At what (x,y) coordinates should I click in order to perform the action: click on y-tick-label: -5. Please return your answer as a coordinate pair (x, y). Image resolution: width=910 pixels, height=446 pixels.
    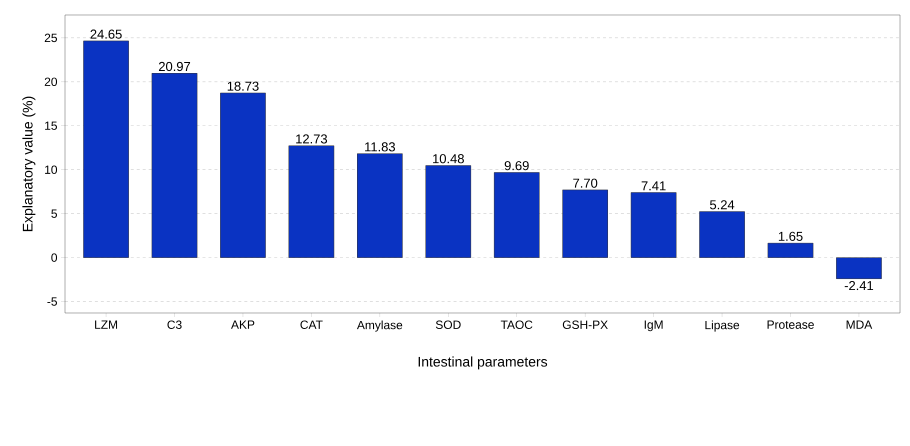
    Looking at the image, I should click on (52, 301).